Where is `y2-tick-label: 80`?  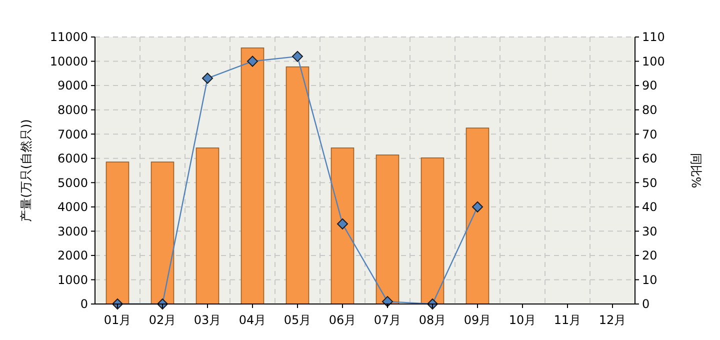
y2-tick-label: 80 is located at coordinates (650, 110).